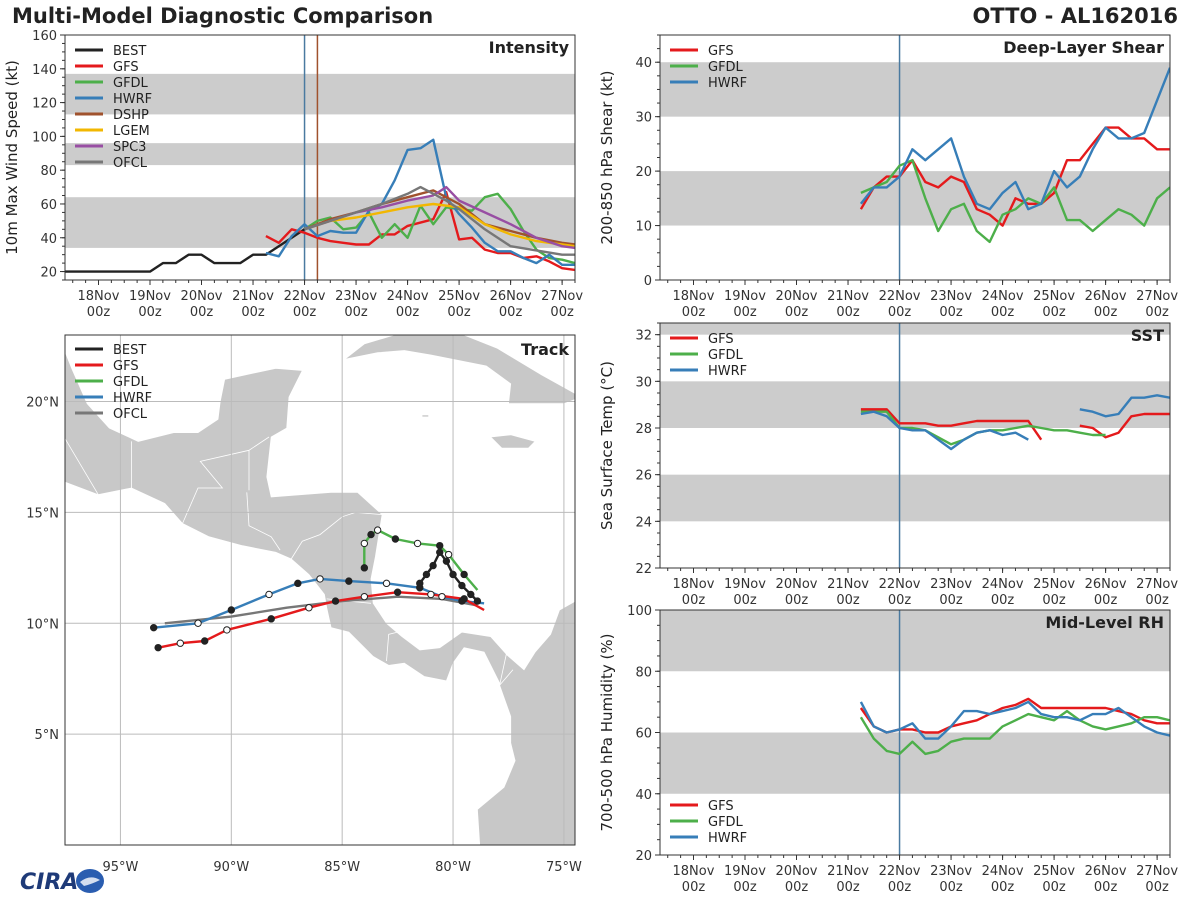  I want to click on legend-label-hwrf: HWRF, so click(727, 838).